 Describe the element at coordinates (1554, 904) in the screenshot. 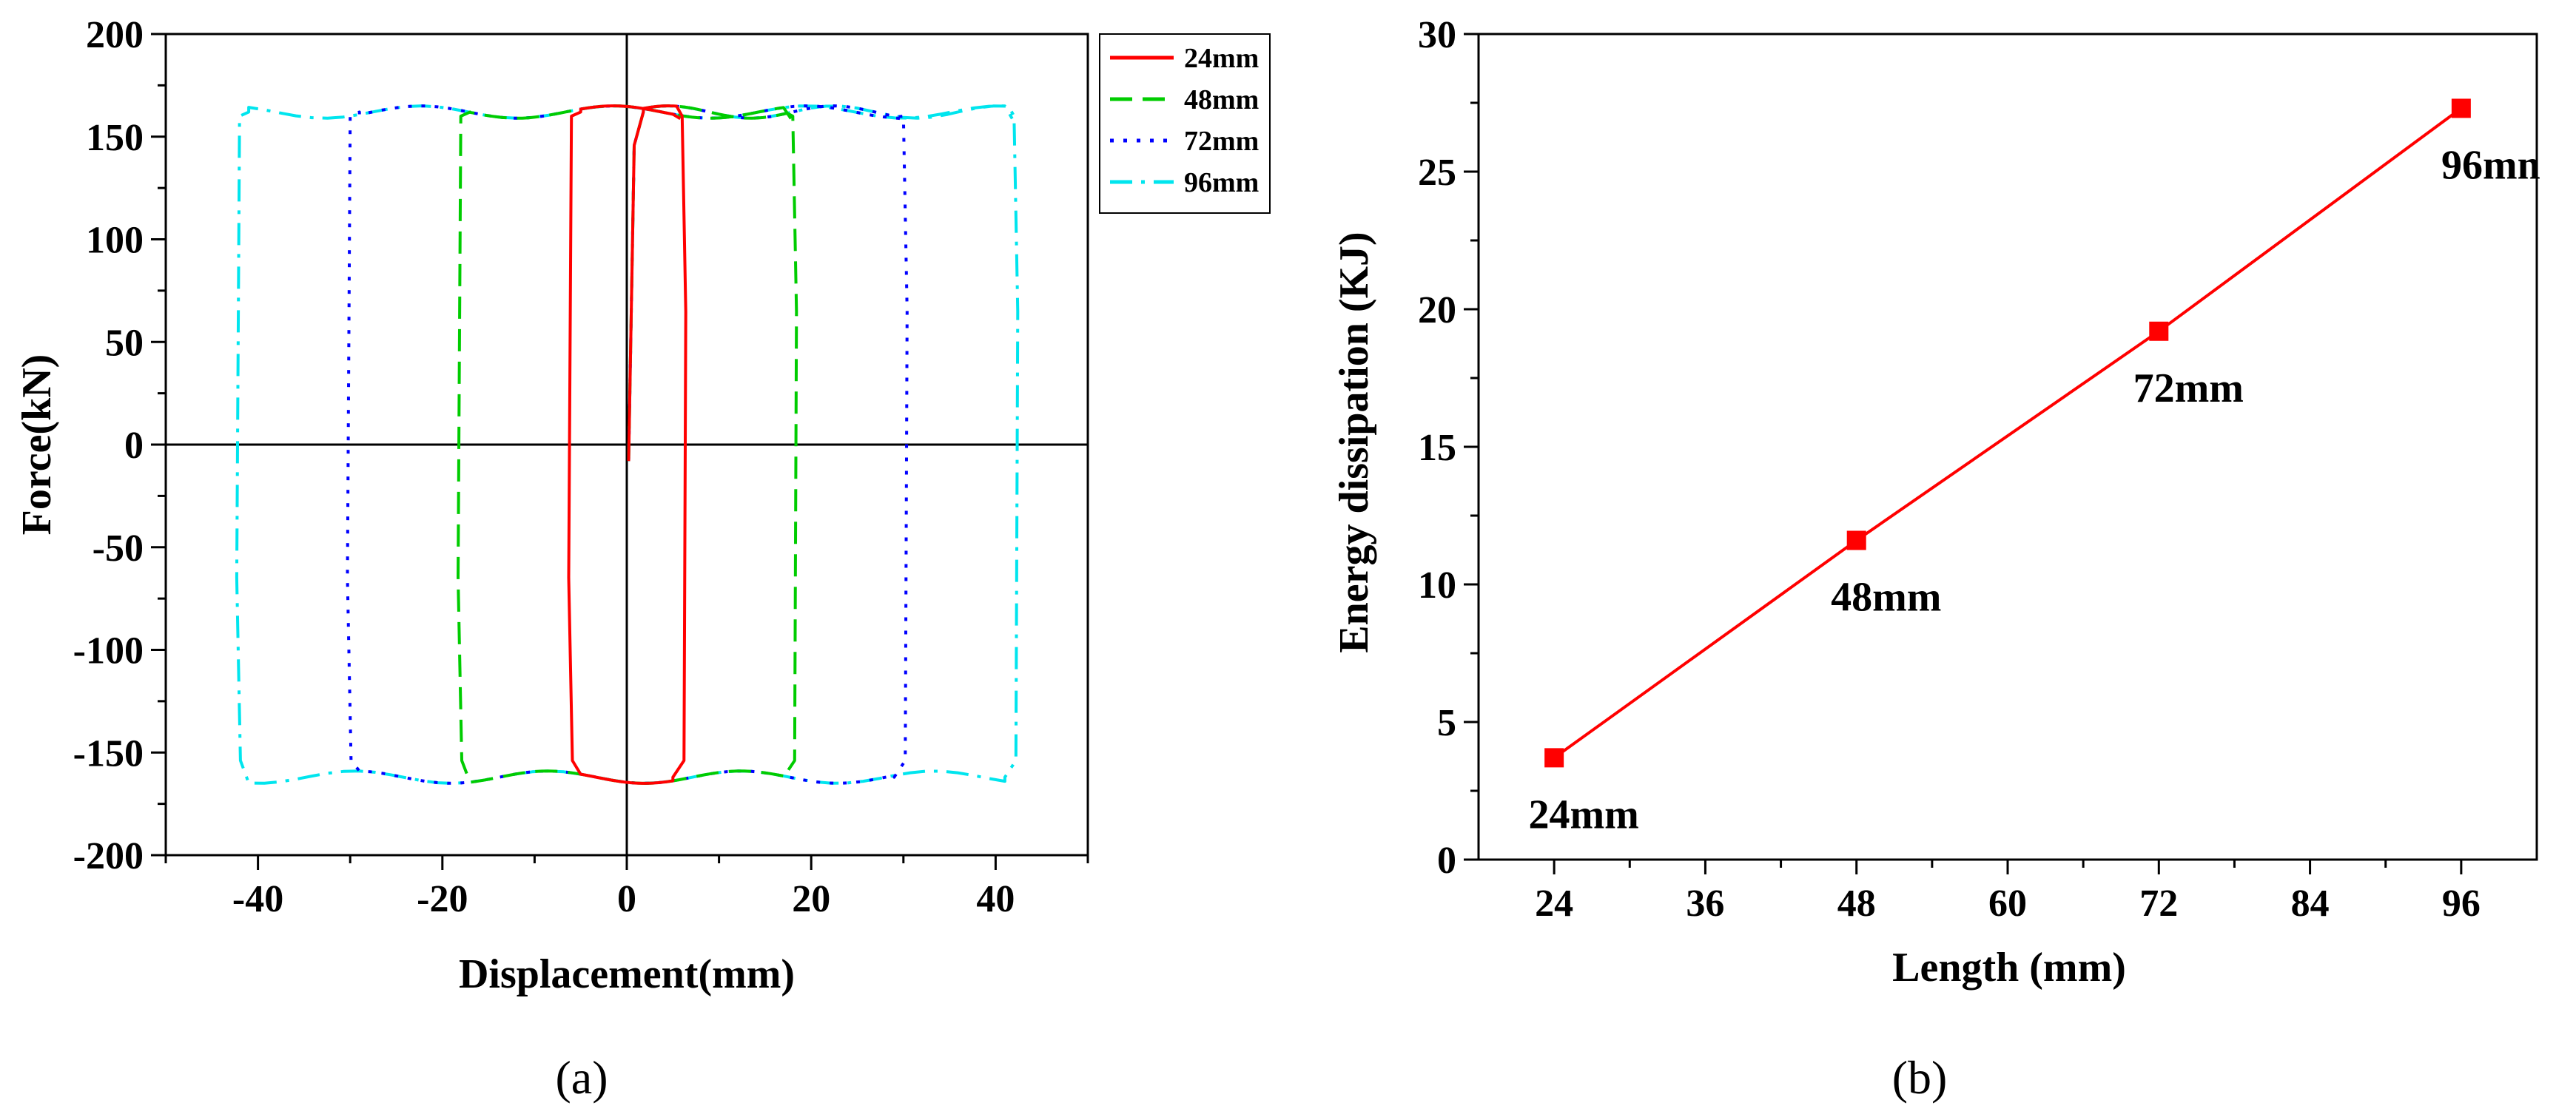

I see `x-tick-label: 24` at that location.